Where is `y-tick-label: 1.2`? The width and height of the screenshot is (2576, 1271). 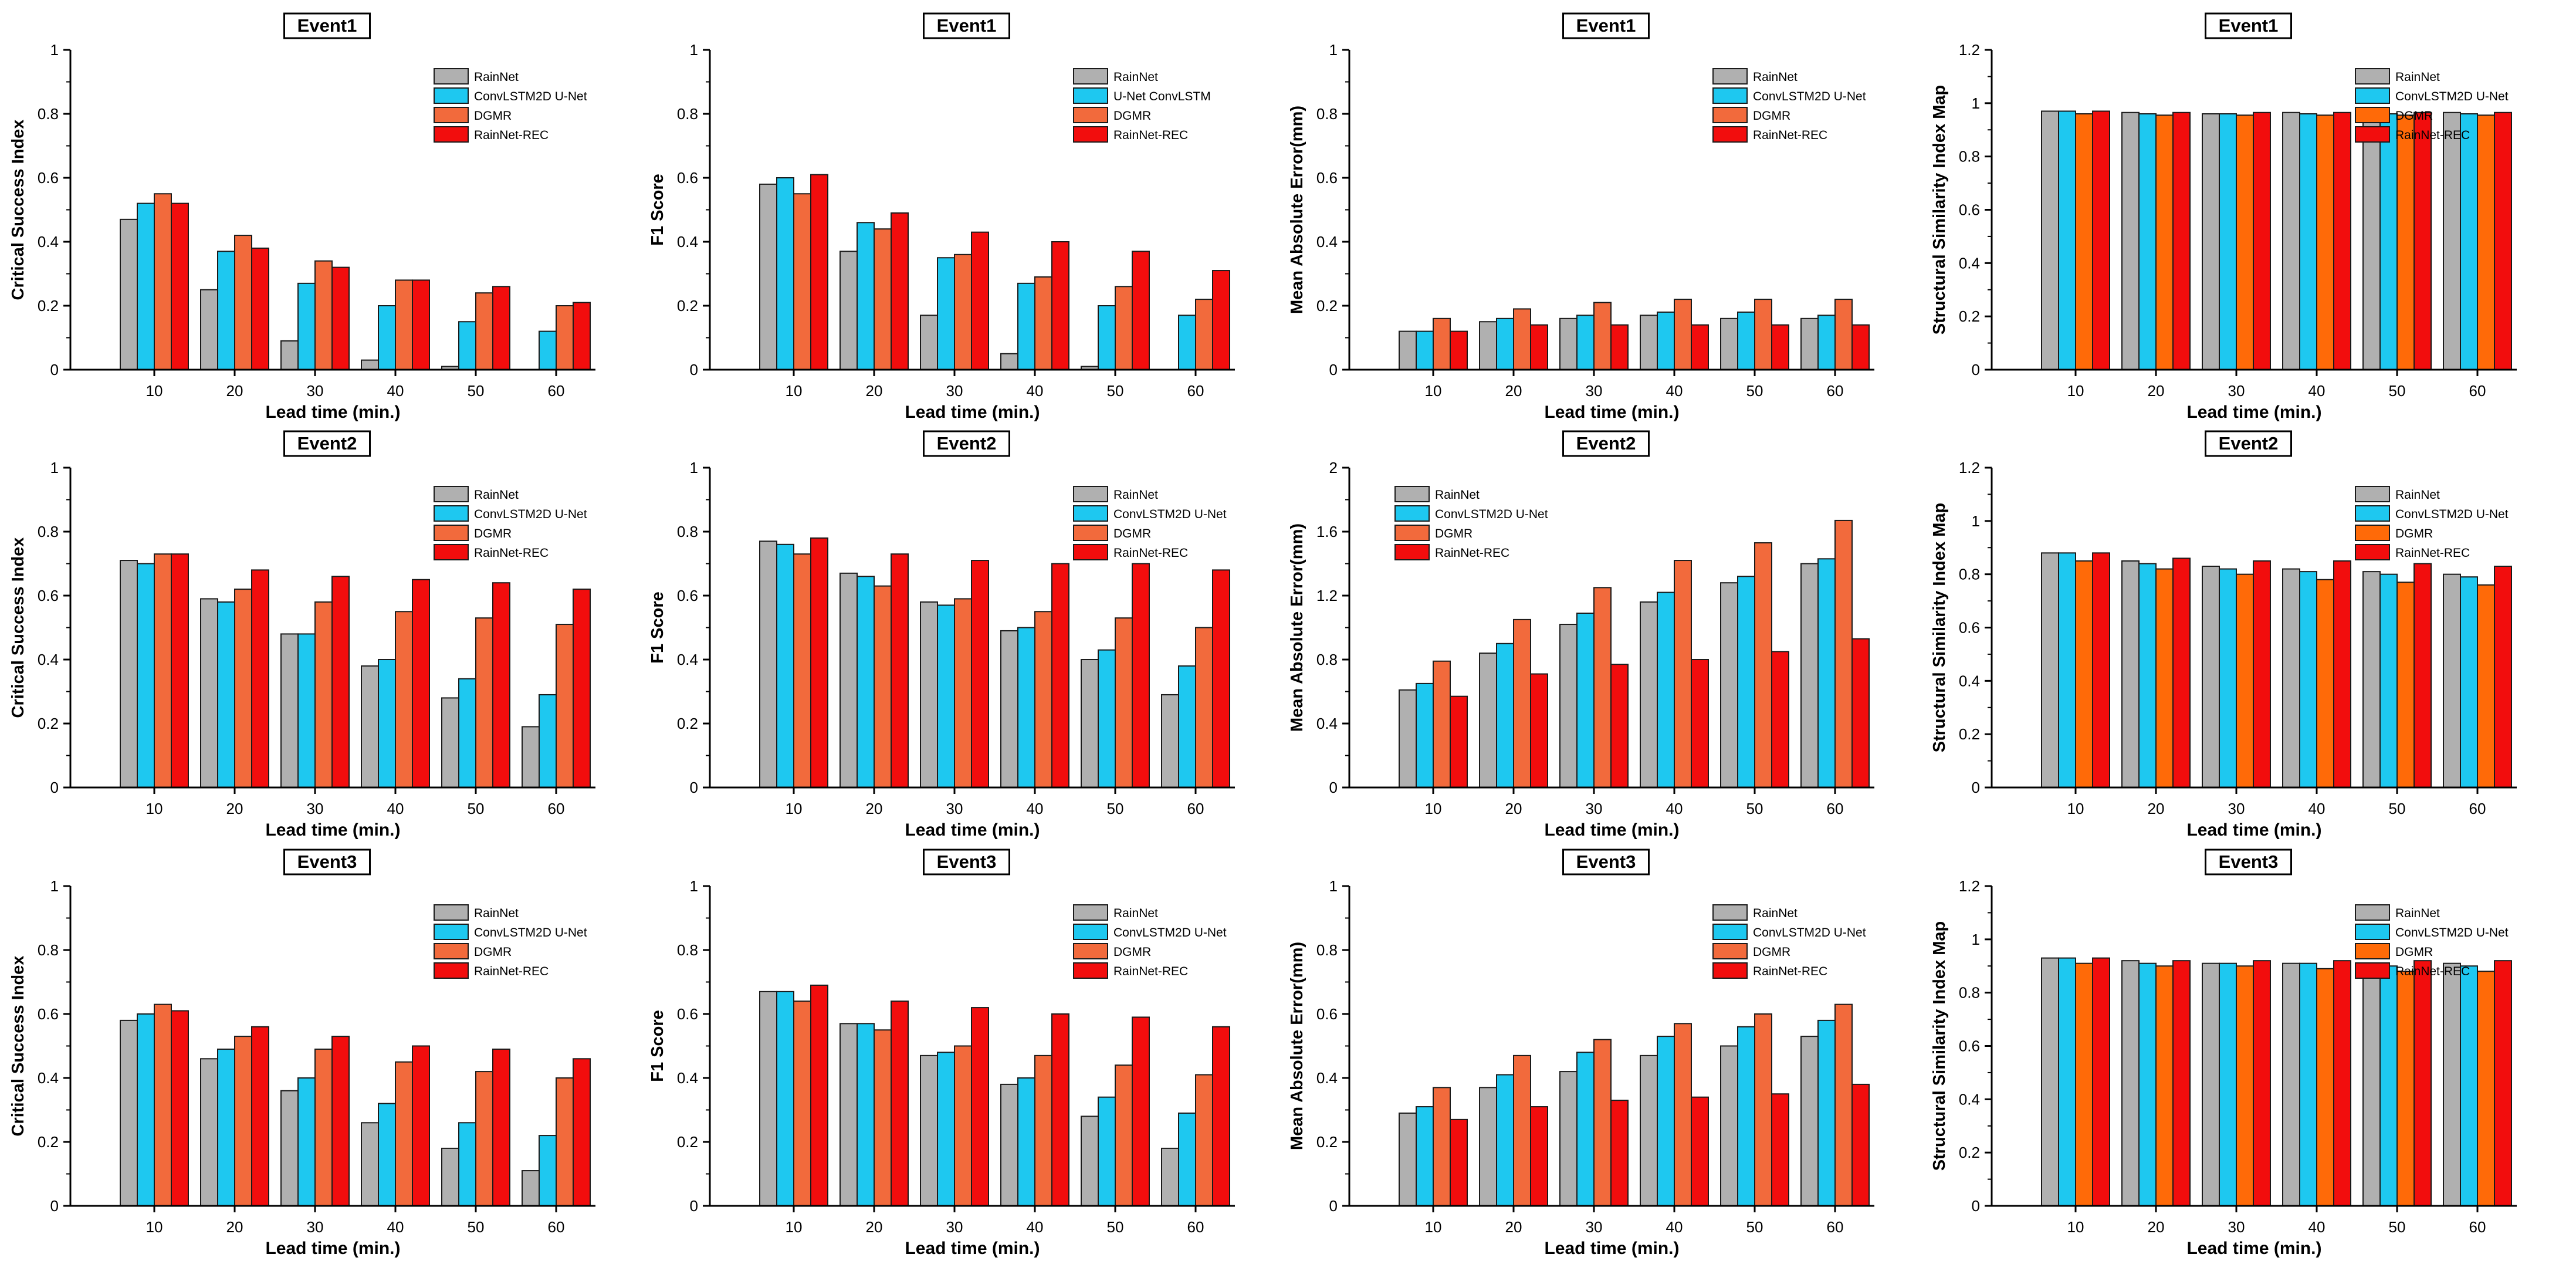 y-tick-label: 1.2 is located at coordinates (1327, 595).